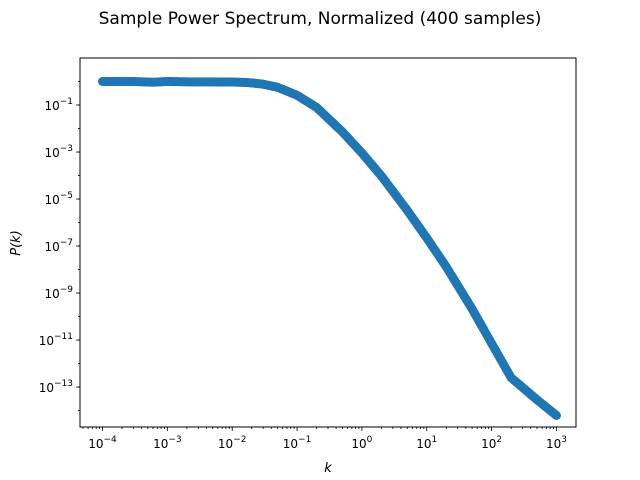 The width and height of the screenshot is (640, 480). Describe the element at coordinates (16, 243) in the screenshot. I see `y-axis-label: P(k)` at that location.